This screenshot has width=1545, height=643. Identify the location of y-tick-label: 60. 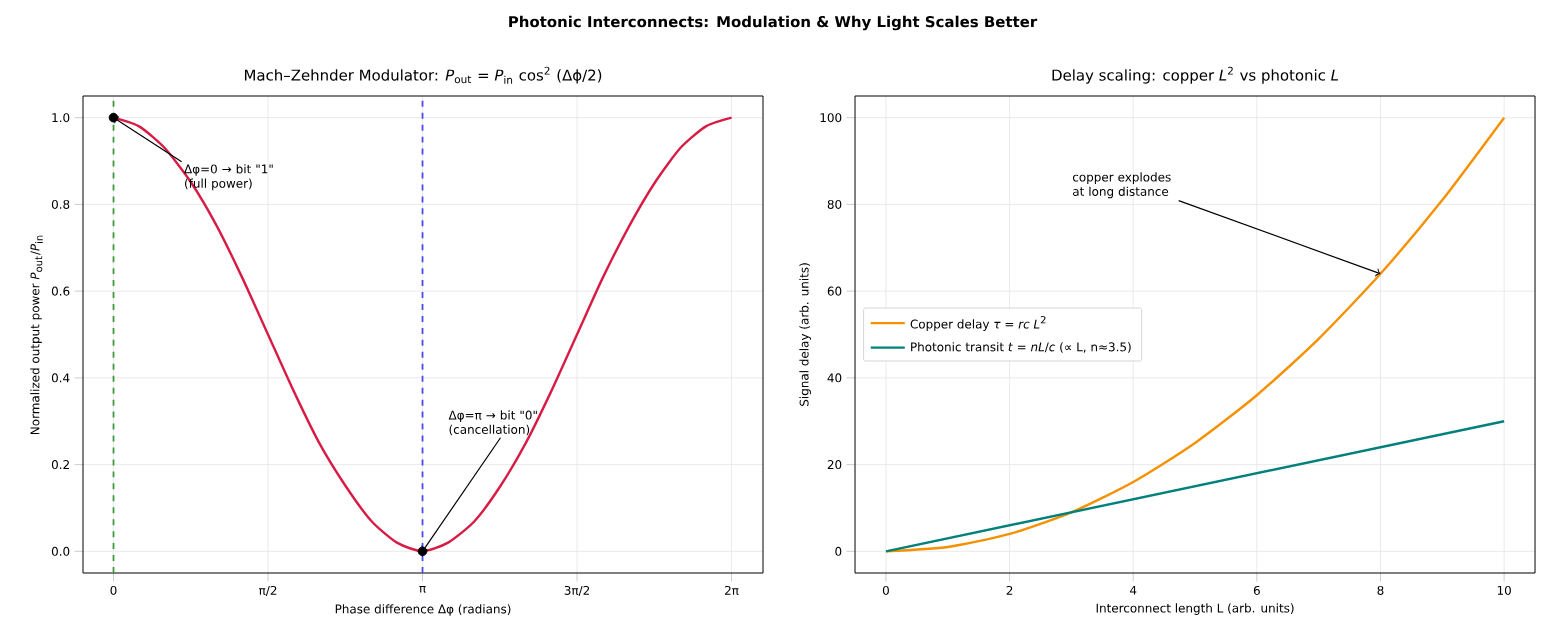
(834, 291).